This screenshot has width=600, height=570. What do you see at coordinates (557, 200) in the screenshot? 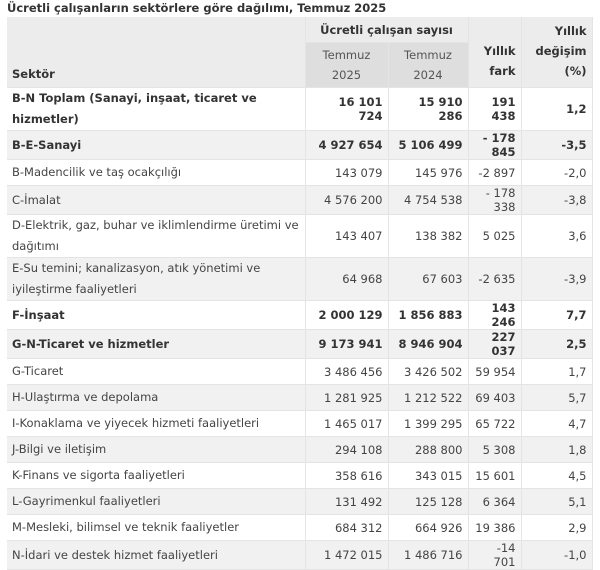
I see `annual-change-cell: -3,8` at bounding box center [557, 200].